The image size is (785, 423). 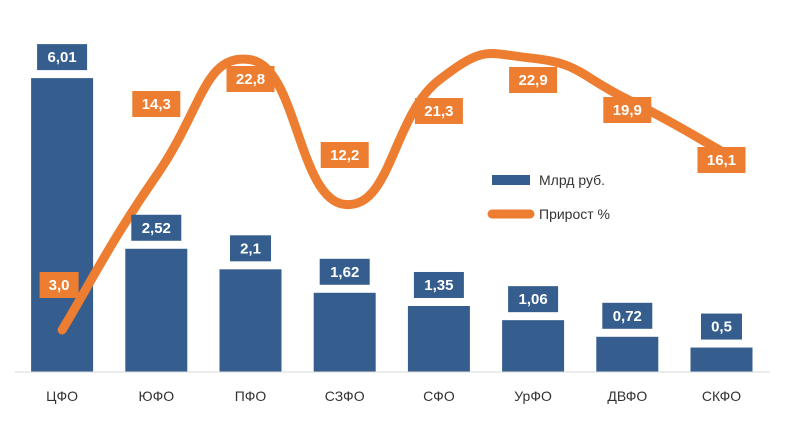 I want to click on legend-swatch-bar, so click(x=511, y=180).